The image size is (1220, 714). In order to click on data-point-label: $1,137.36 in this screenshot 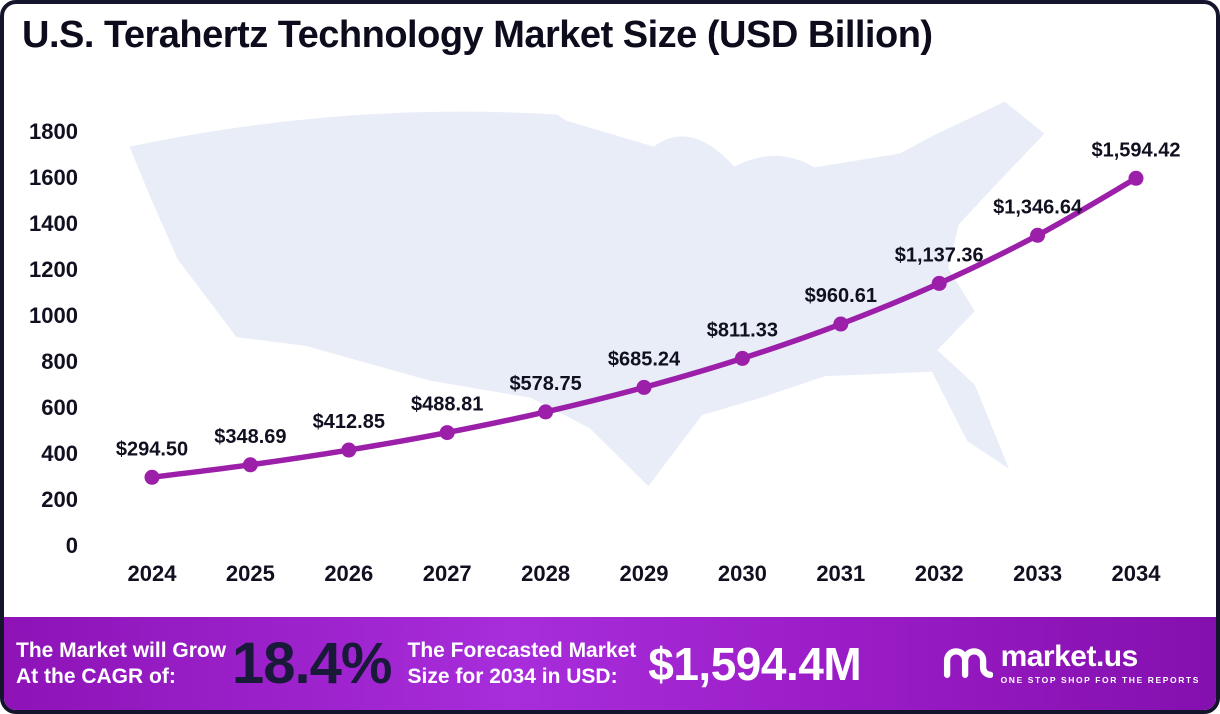, I will do `click(939, 255)`.